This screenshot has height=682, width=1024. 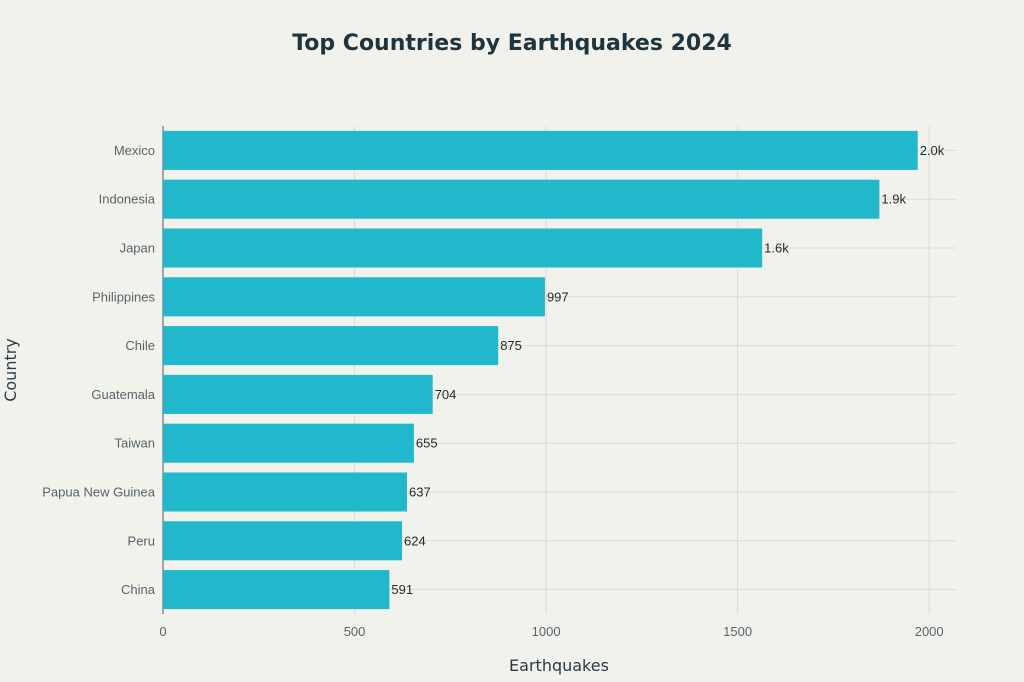 I want to click on y-axis-title: Country, so click(x=10, y=370).